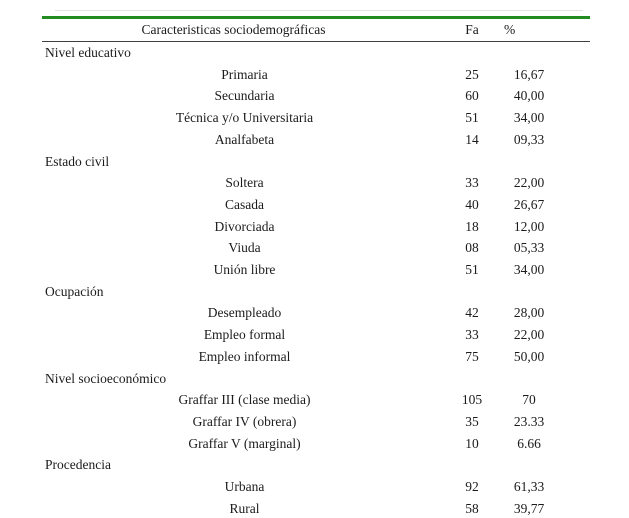 This screenshot has height=518, width=629. I want to click on section-label: Ocupación, so click(74, 291).